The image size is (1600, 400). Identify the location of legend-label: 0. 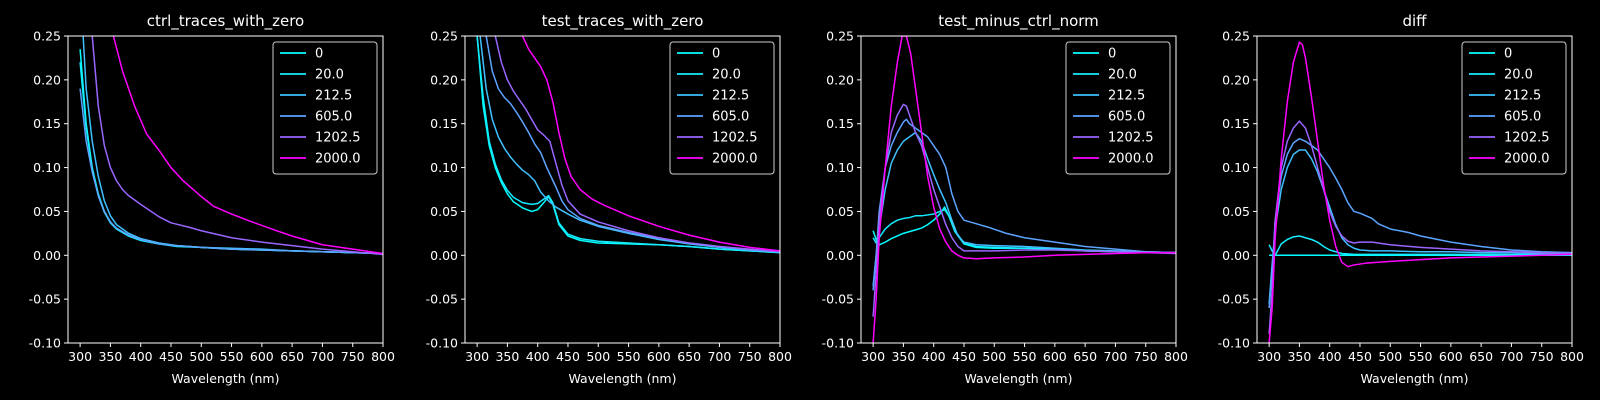
(1112, 54).